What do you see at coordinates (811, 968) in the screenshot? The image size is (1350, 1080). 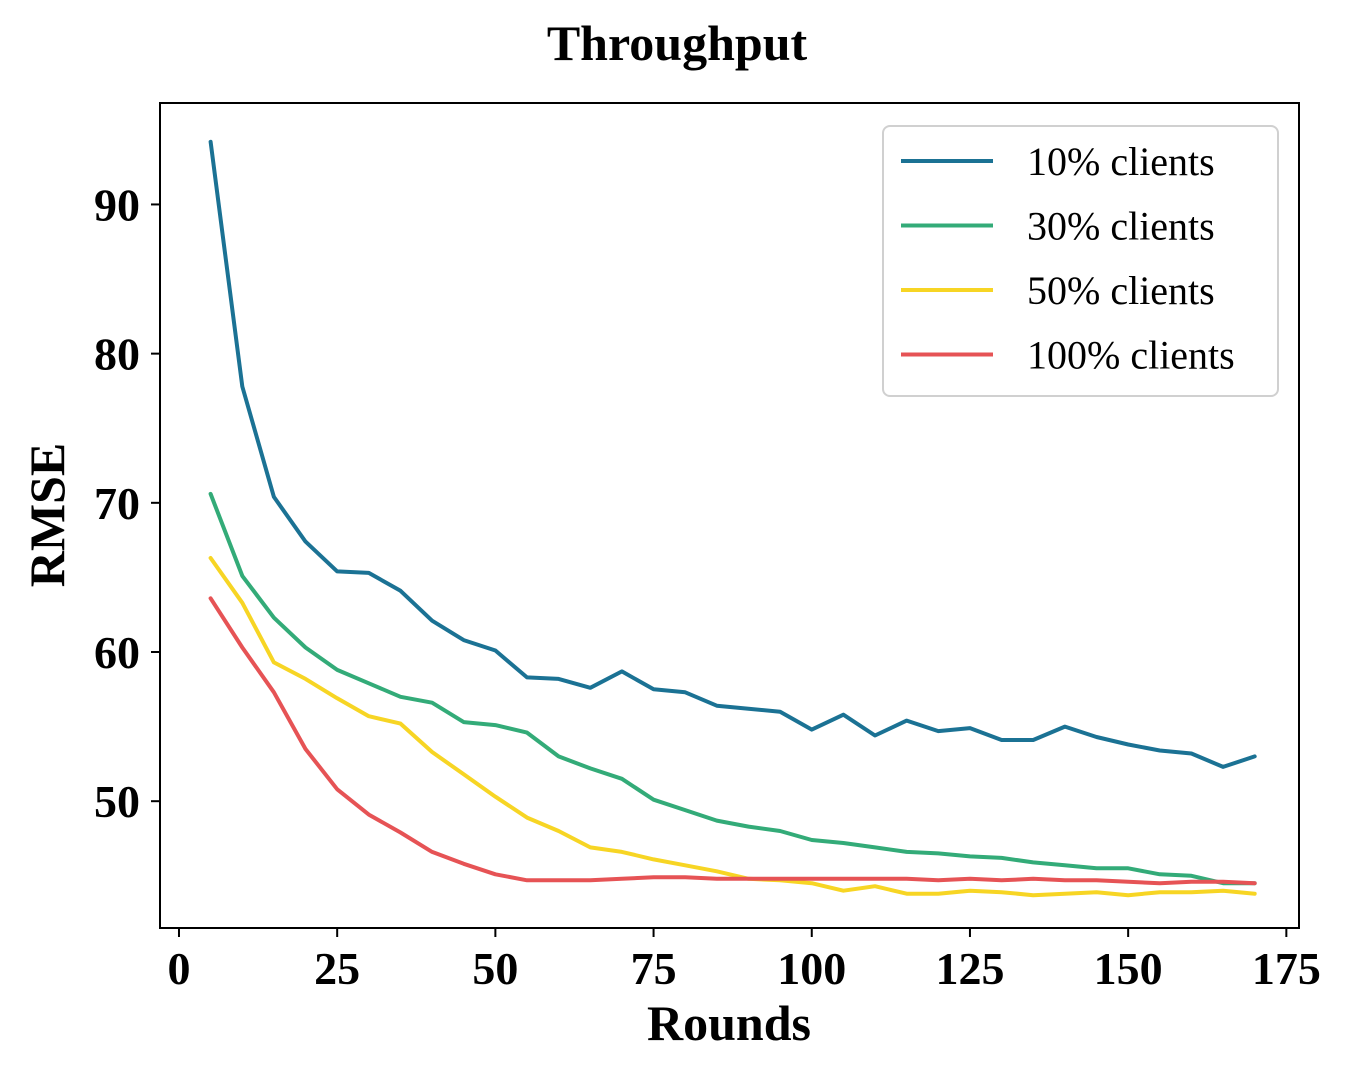 I see `x-tick-label: 100` at bounding box center [811, 968].